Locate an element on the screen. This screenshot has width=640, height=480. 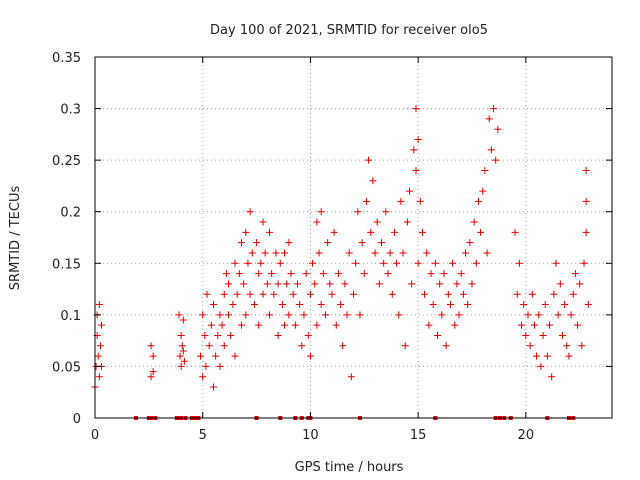
y-tick-label: 0.05 is located at coordinates (66, 367).